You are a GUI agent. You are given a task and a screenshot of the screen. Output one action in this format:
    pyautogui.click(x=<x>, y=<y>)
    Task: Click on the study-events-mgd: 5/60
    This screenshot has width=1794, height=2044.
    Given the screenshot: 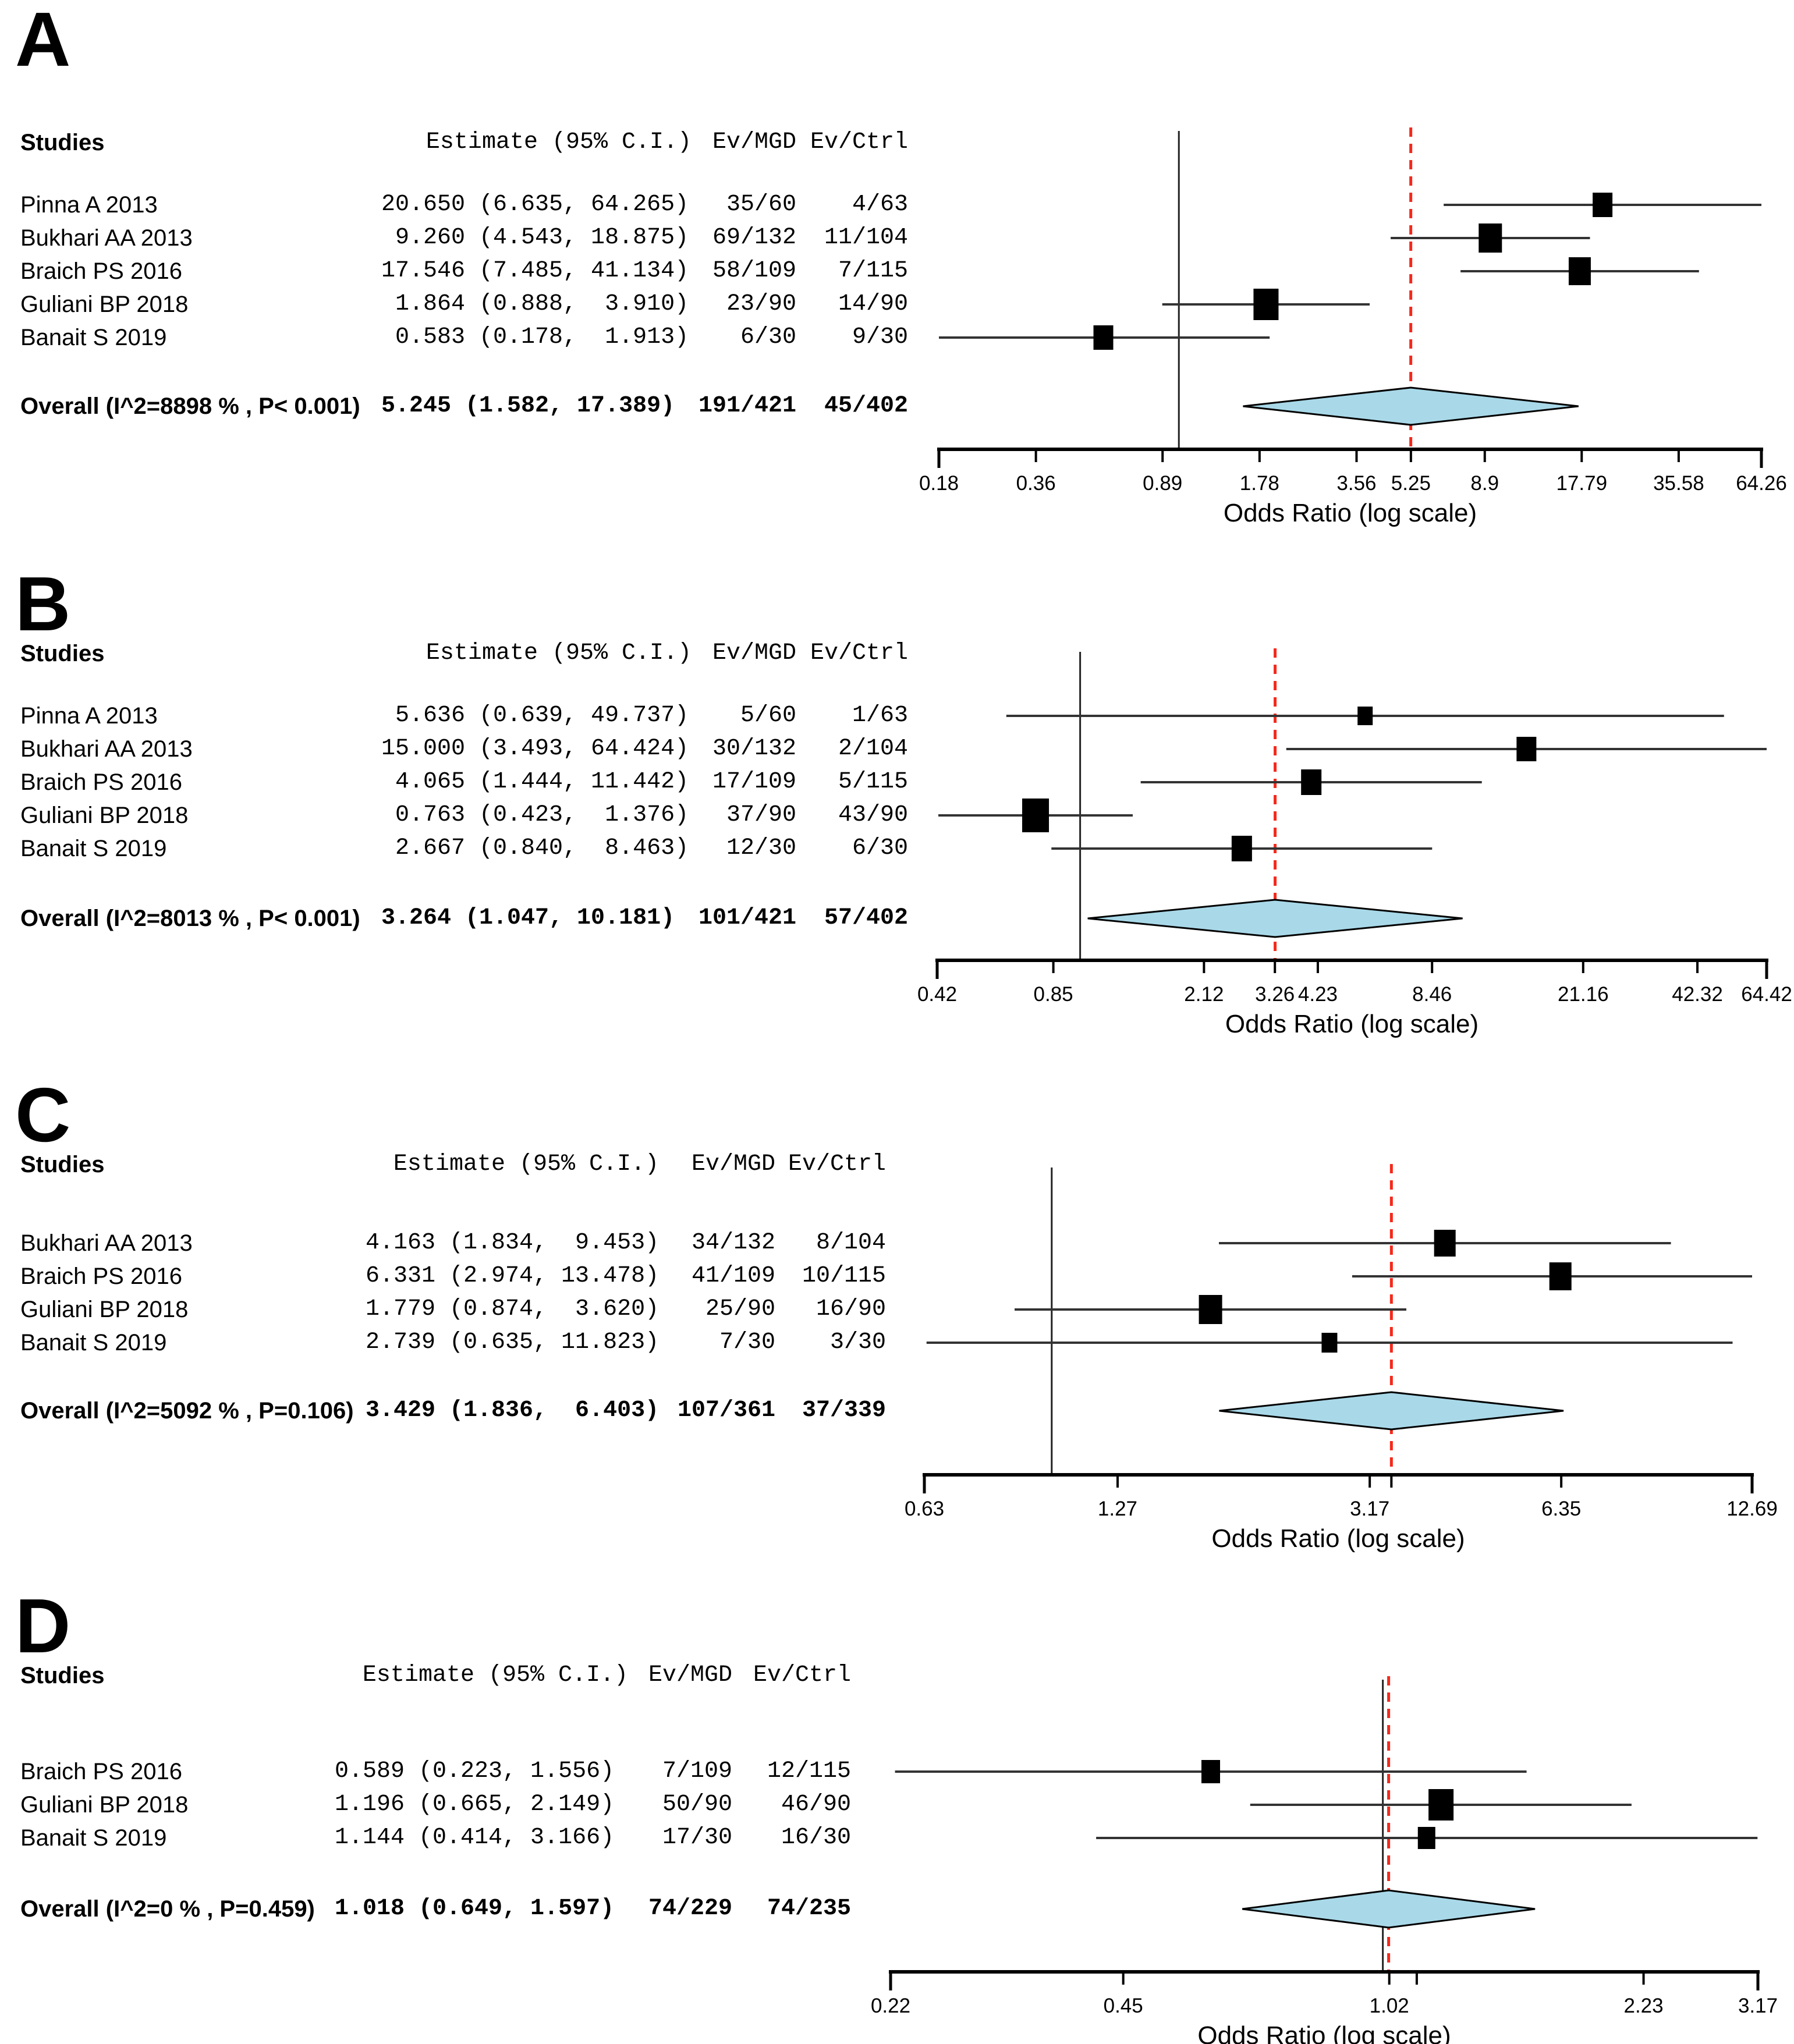 What is the action you would take?
    pyautogui.click(x=768, y=716)
    